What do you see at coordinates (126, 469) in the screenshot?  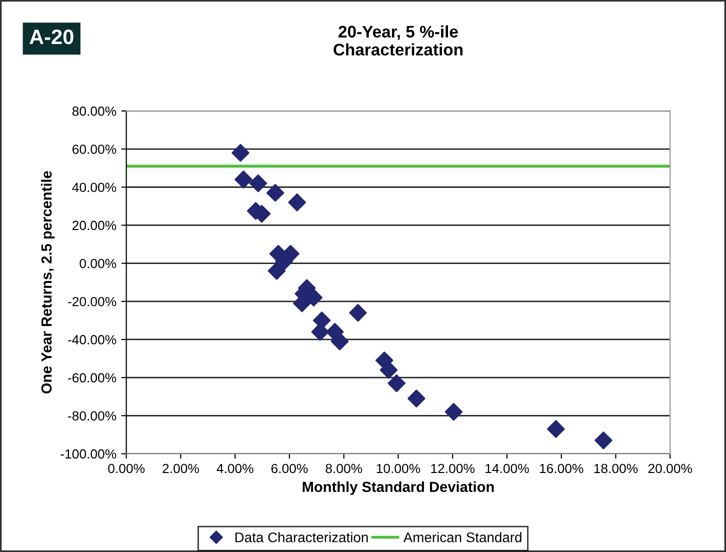 I see `x-tick-label: 0.00%` at bounding box center [126, 469].